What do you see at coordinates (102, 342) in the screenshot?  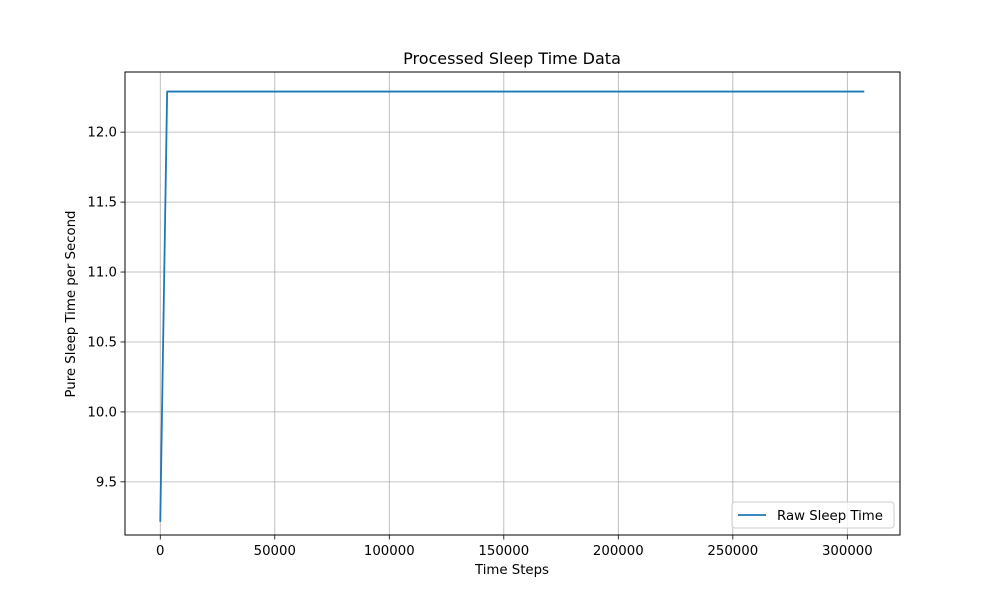 I see `y-tick-label: 10.5` at bounding box center [102, 342].